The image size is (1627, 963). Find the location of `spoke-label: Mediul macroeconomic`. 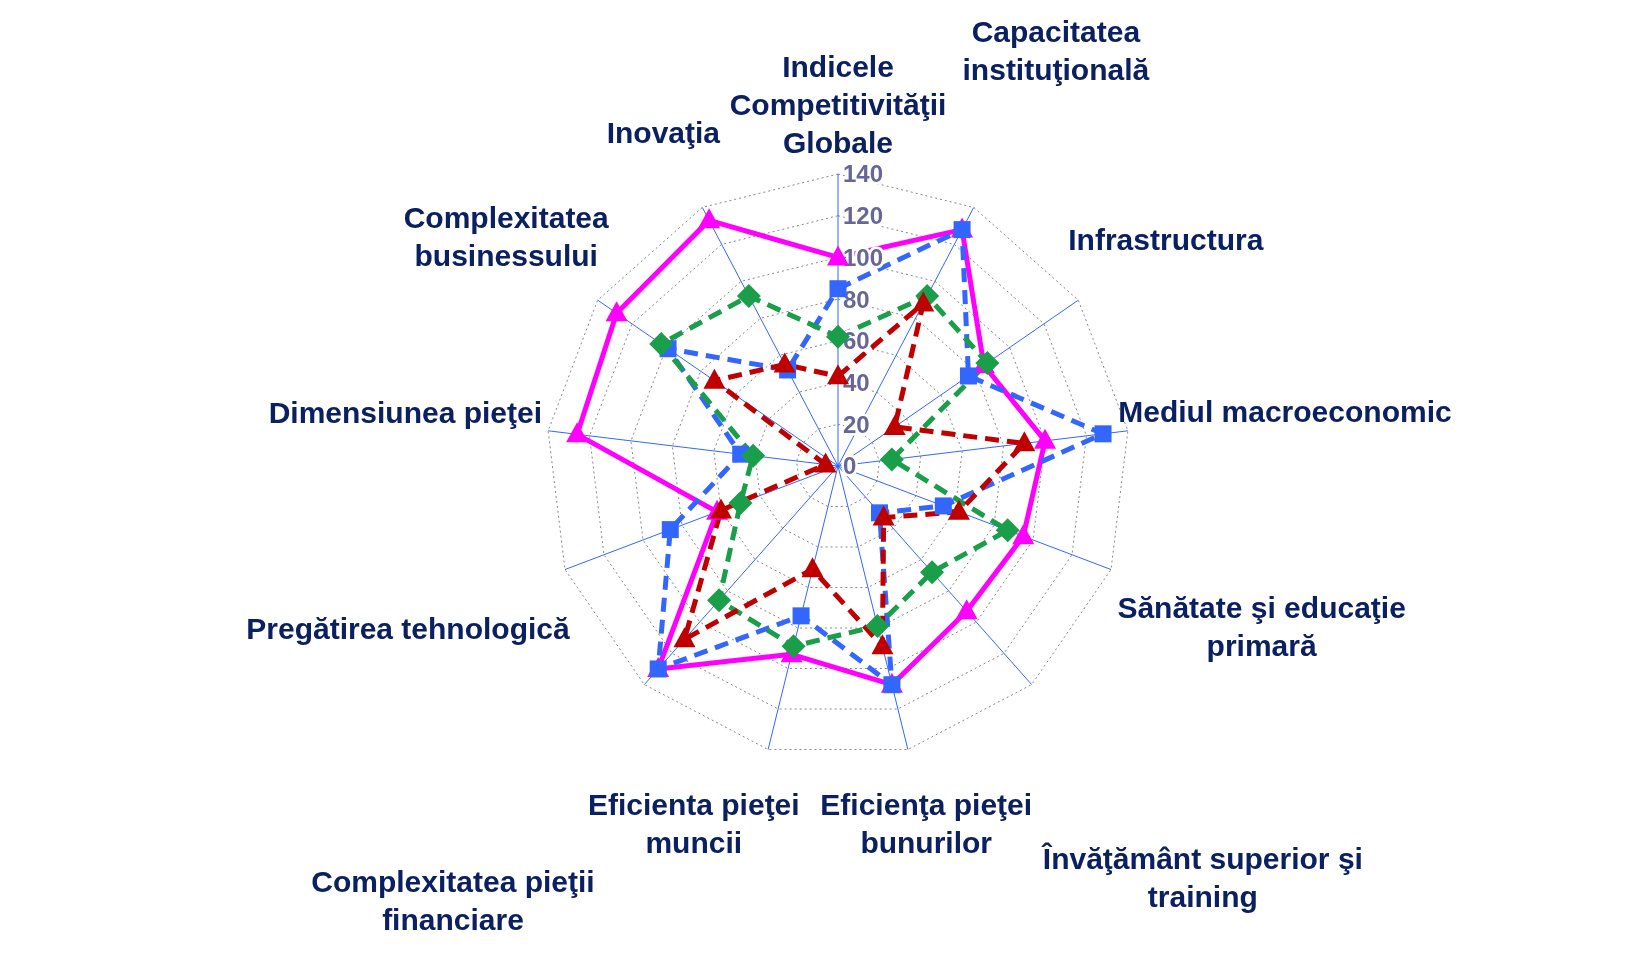

spoke-label: Mediul macroeconomic is located at coordinates (1285, 411).